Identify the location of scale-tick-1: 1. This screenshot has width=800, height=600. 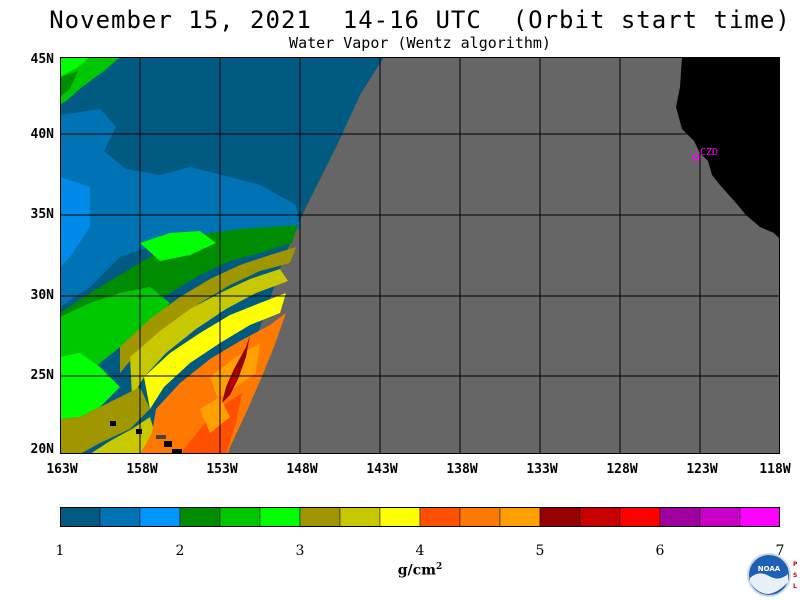
(60, 551).